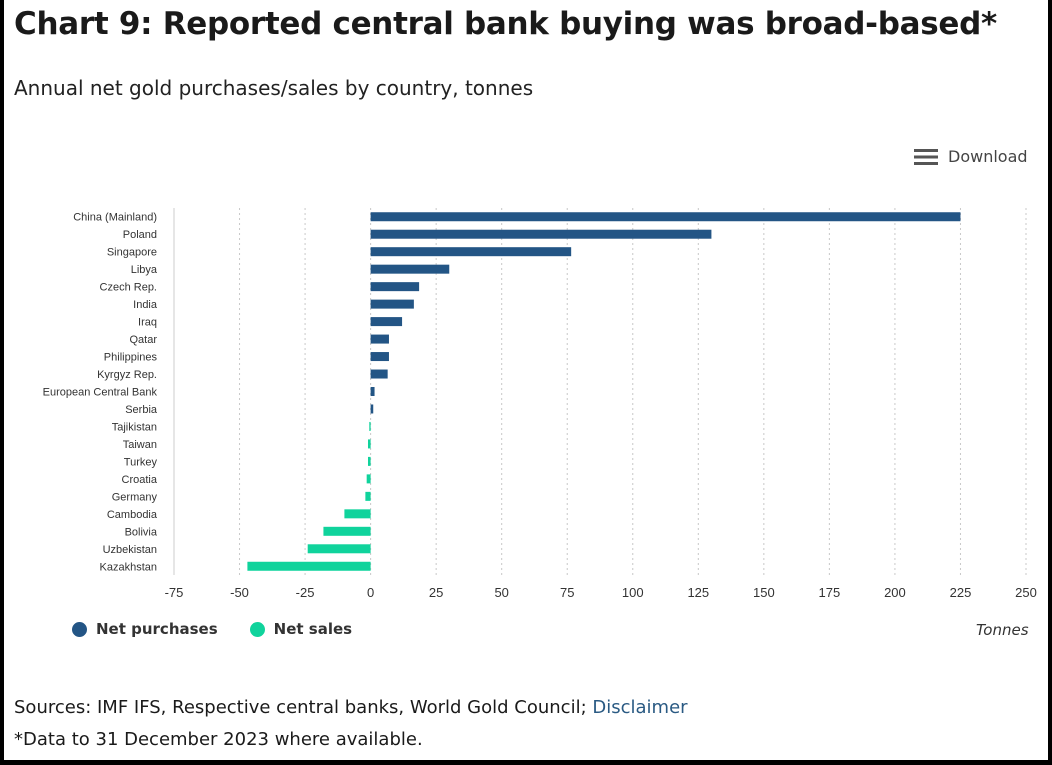  I want to click on y-category-label: Iraq, so click(147, 323).